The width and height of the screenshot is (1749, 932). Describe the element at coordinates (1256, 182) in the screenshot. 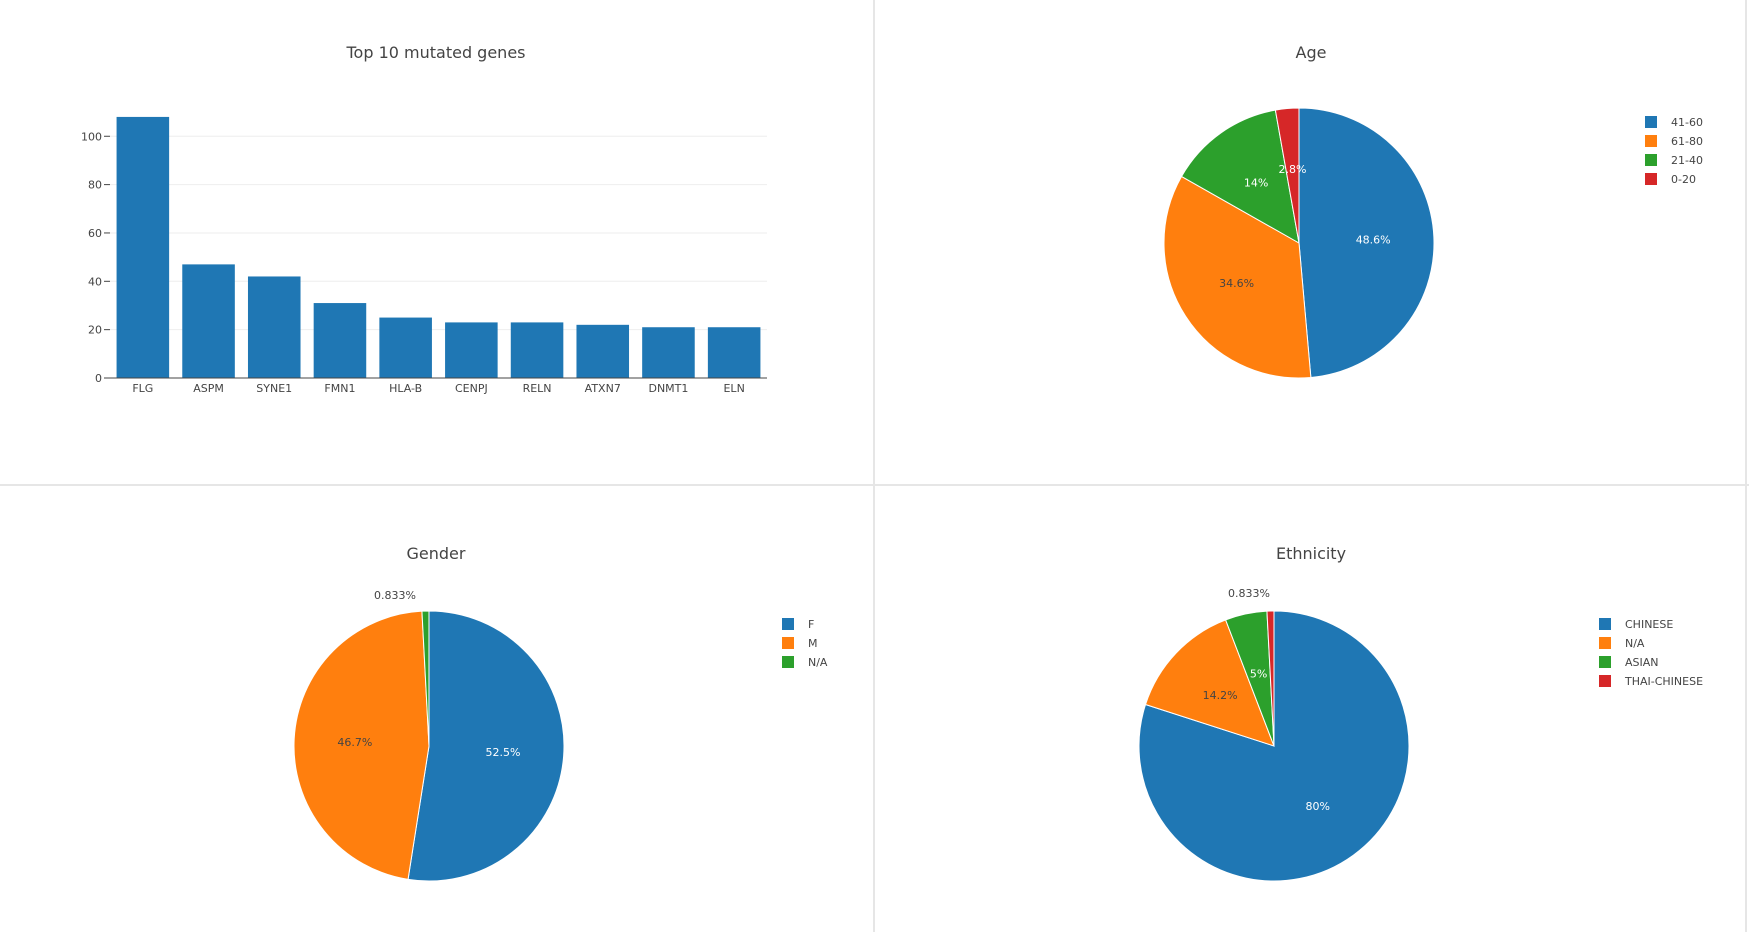

I see `slice-label: 14%` at that location.